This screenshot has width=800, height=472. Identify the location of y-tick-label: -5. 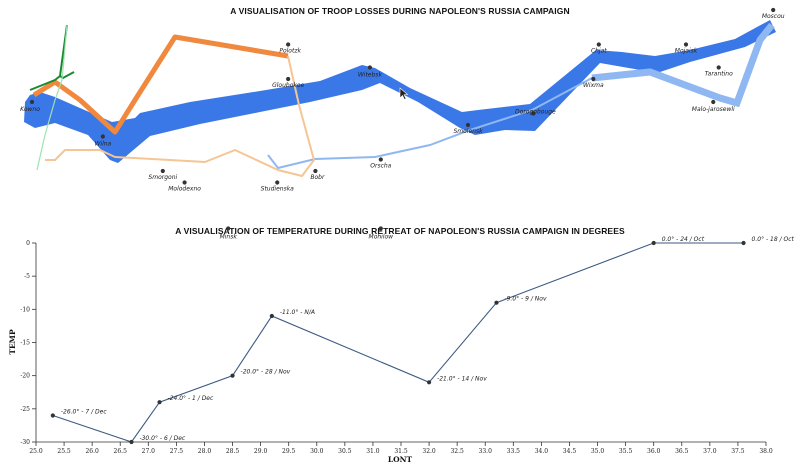
(27, 276).